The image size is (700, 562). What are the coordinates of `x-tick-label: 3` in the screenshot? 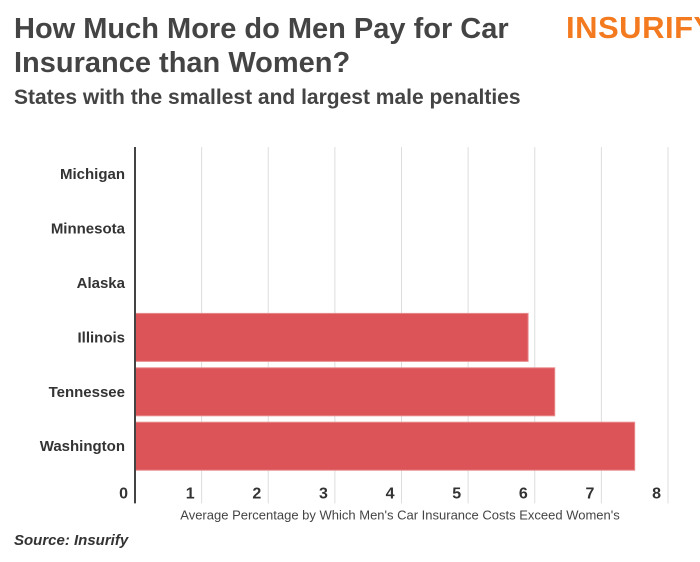 It's located at (323, 493).